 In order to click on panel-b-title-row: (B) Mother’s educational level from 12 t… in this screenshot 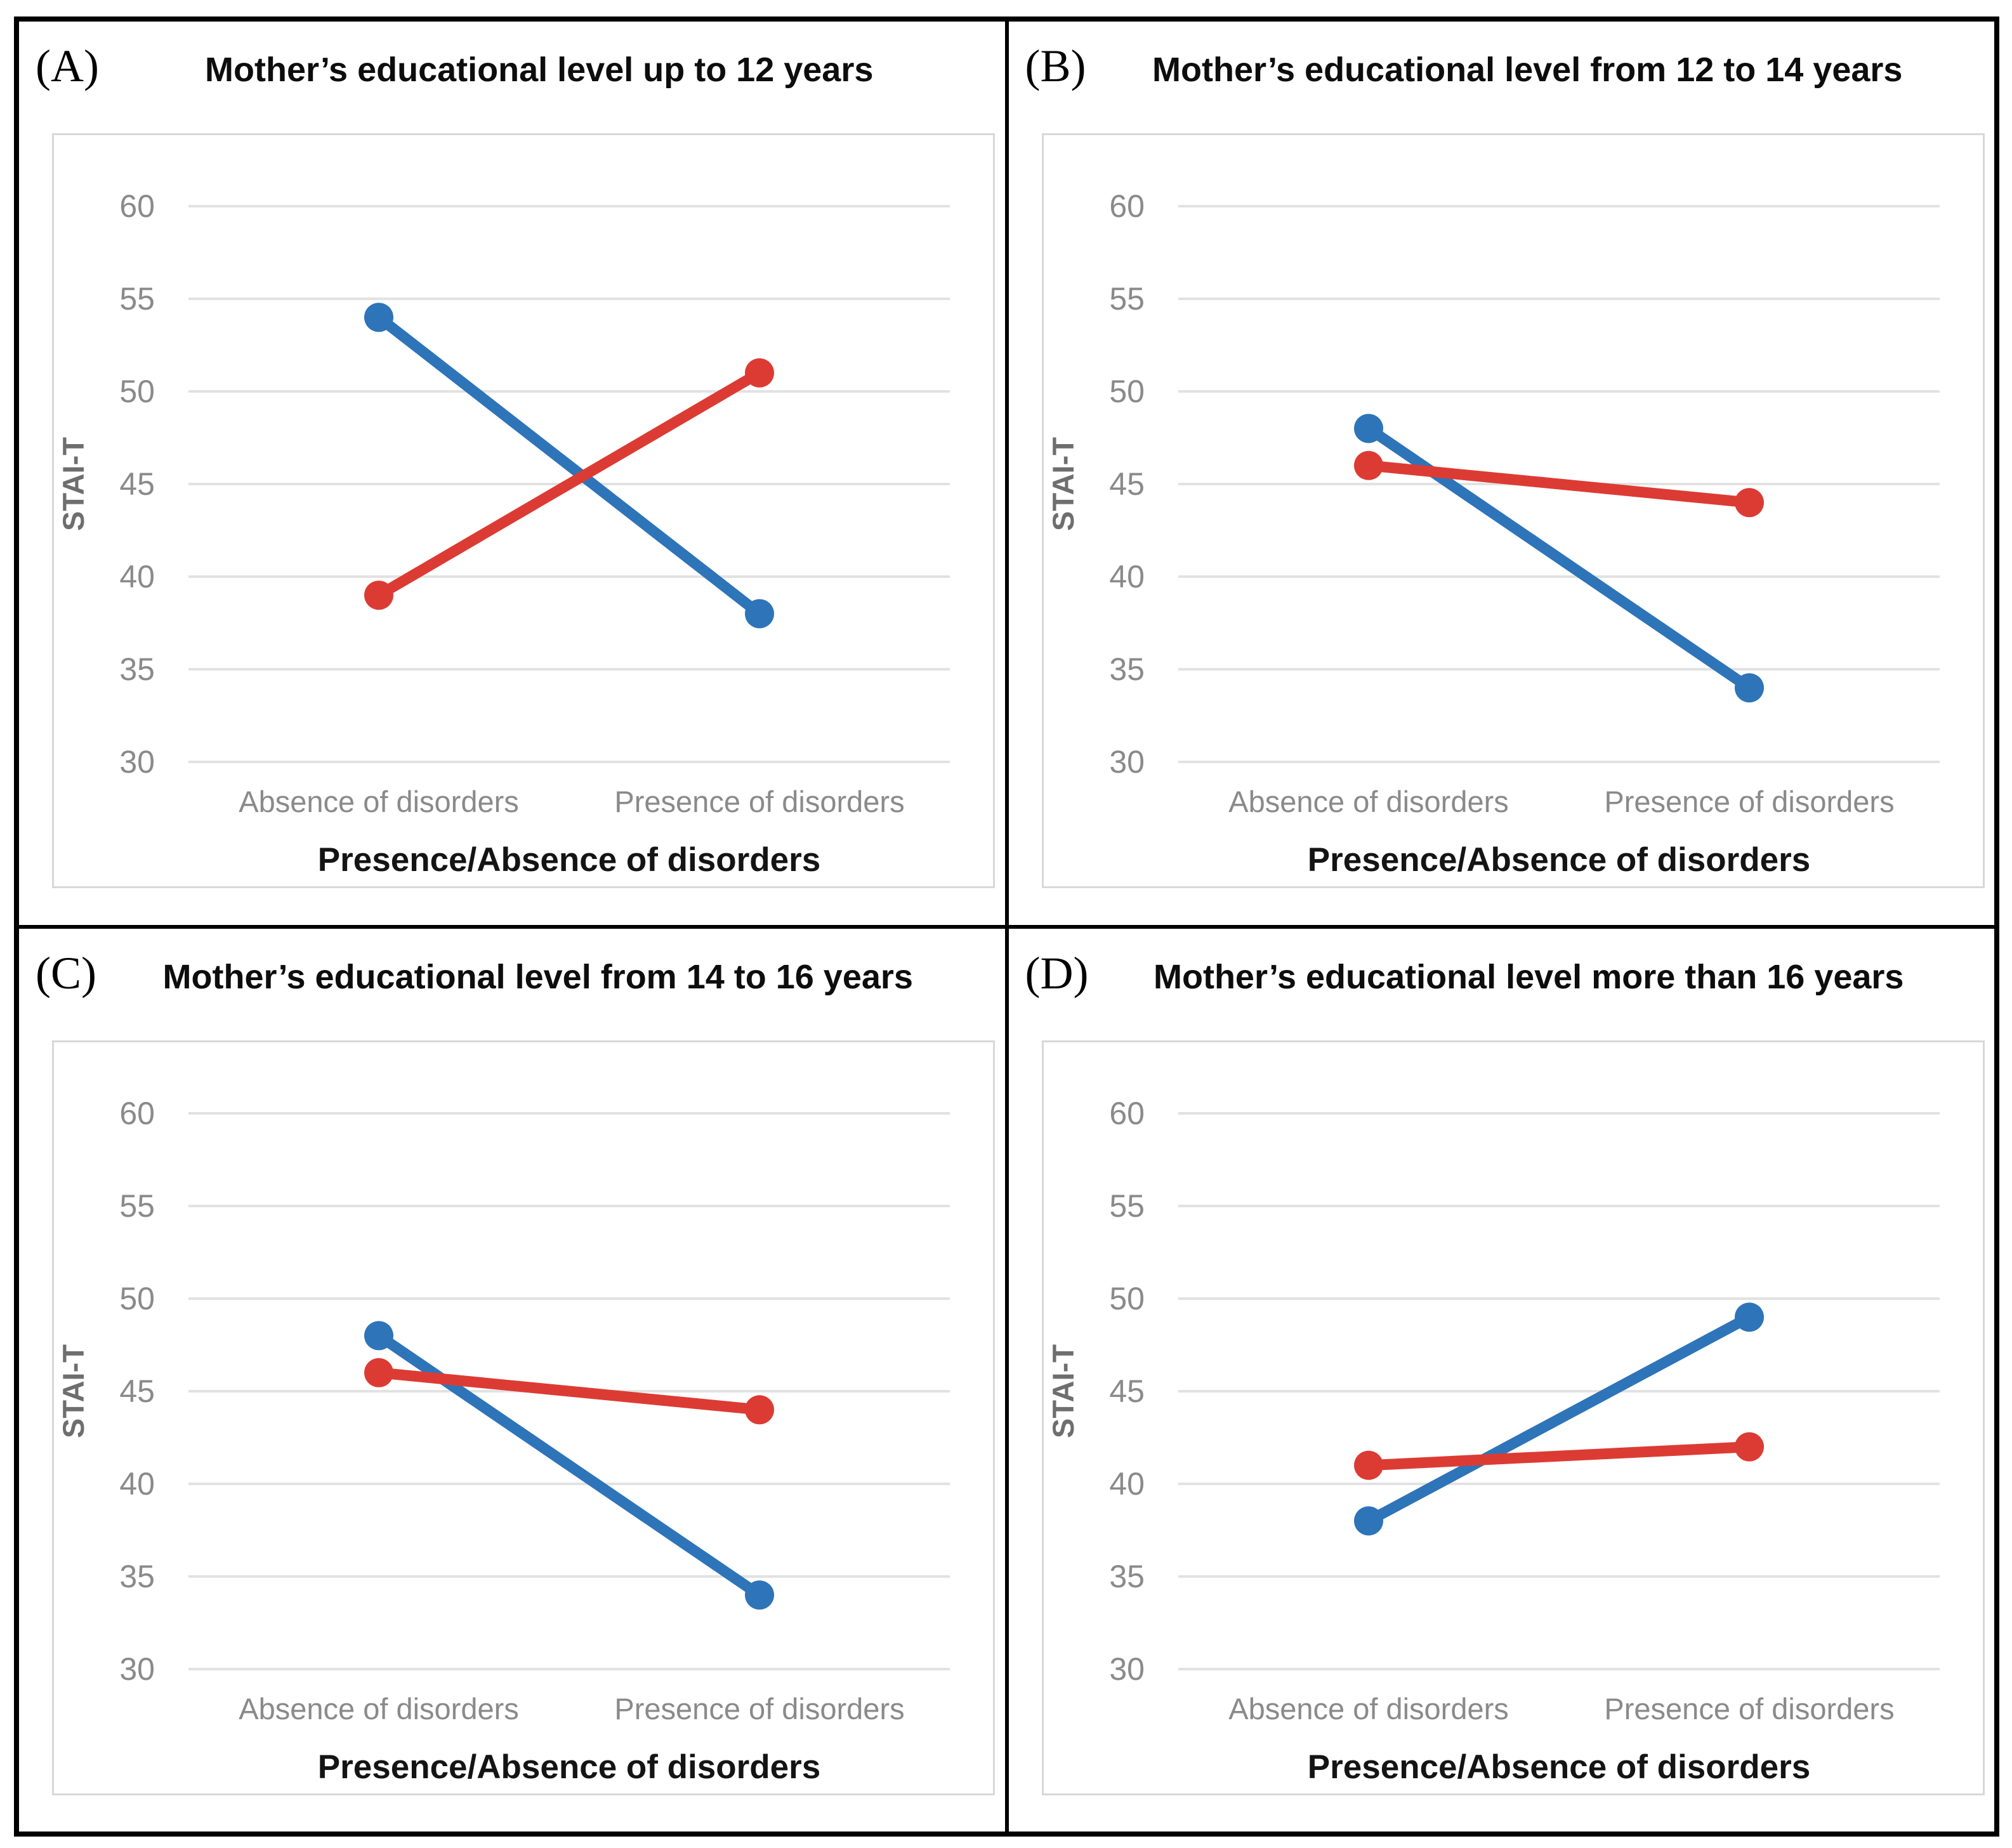, I will do `click(1502, 60)`.